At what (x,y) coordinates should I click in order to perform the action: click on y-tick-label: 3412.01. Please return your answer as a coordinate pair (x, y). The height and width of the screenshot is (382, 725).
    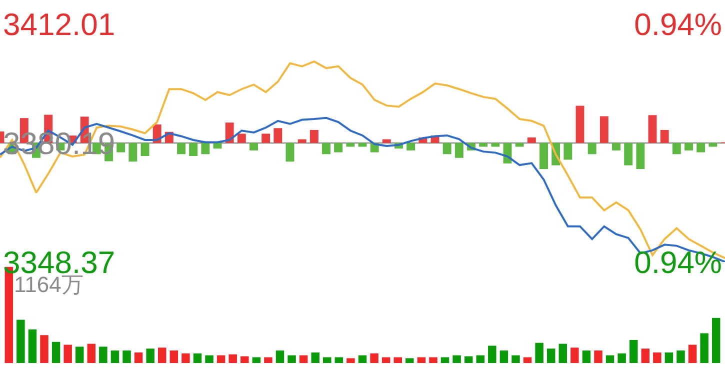
    Looking at the image, I should click on (59, 24).